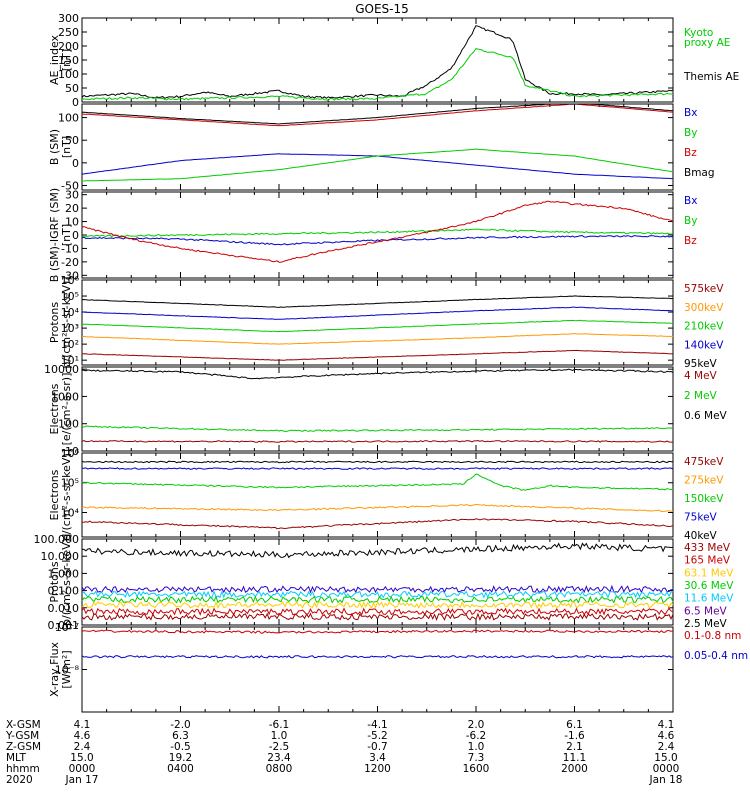 This screenshot has height=800, width=750. I want to click on legend-entry: 30.6 MeV, so click(709, 586).